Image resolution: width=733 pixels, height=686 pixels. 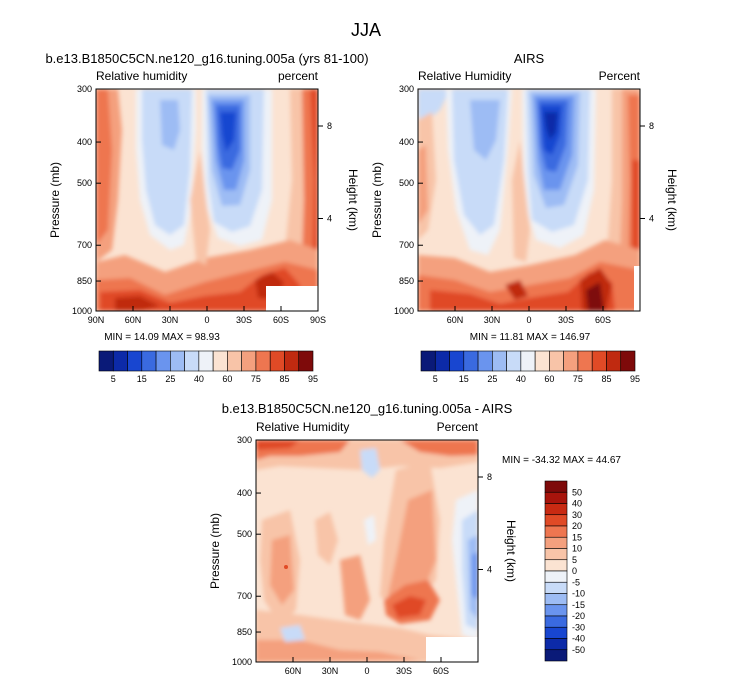 I want to click on colorbar-label: -15, so click(x=578, y=605).